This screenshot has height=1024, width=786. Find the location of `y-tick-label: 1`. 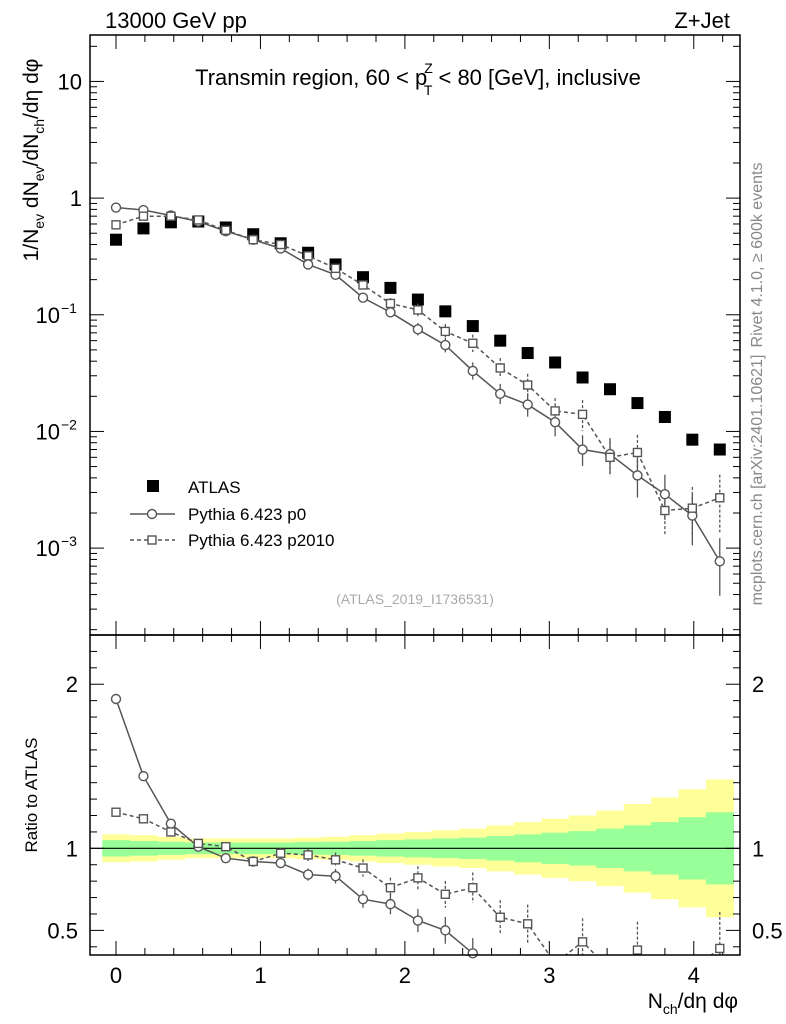

y-tick-label: 1 is located at coordinates (76, 198).